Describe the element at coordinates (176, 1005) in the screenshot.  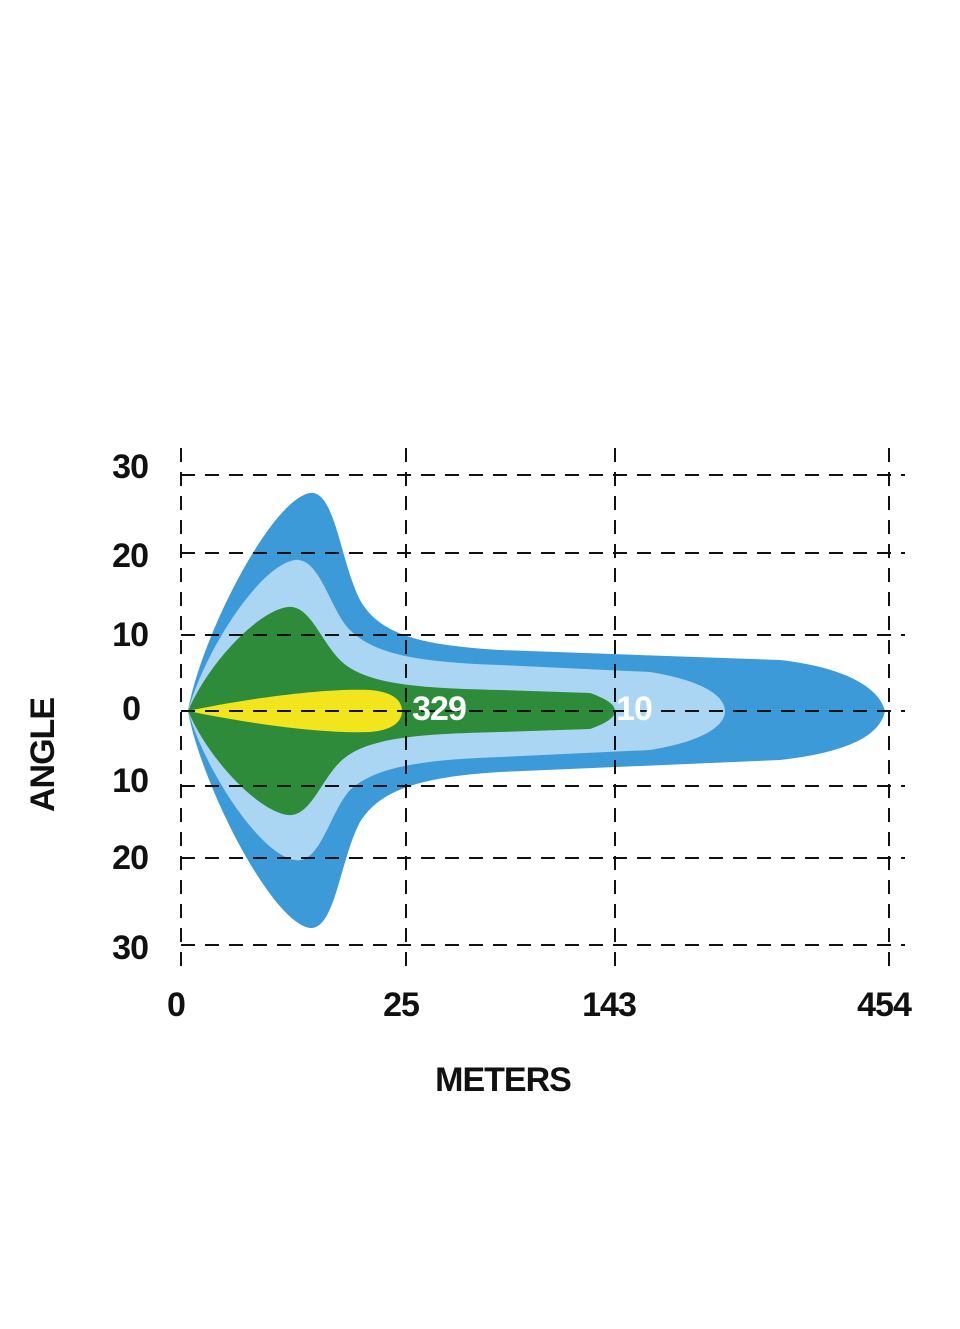
I see `x-label: 0` at that location.